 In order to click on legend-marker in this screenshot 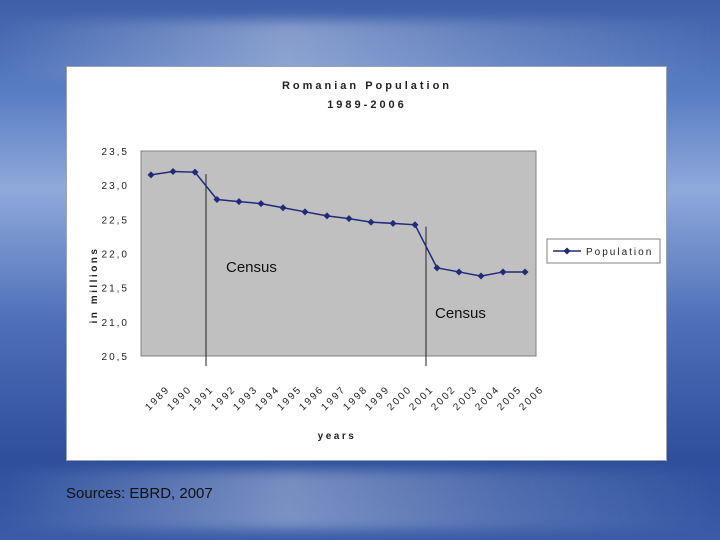, I will do `click(567, 251)`.